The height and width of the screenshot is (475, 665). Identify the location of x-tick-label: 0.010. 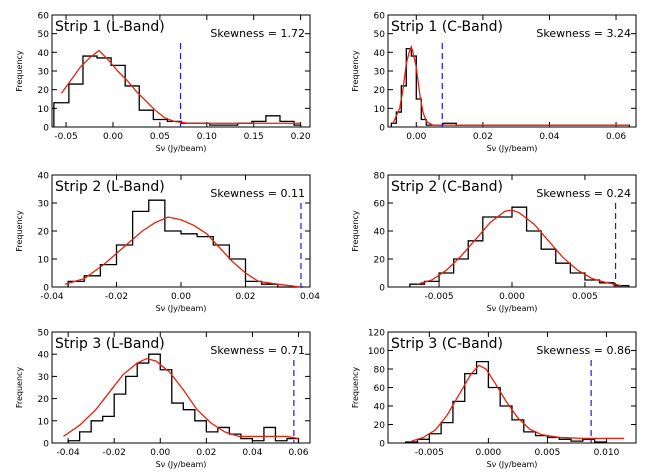
(607, 453).